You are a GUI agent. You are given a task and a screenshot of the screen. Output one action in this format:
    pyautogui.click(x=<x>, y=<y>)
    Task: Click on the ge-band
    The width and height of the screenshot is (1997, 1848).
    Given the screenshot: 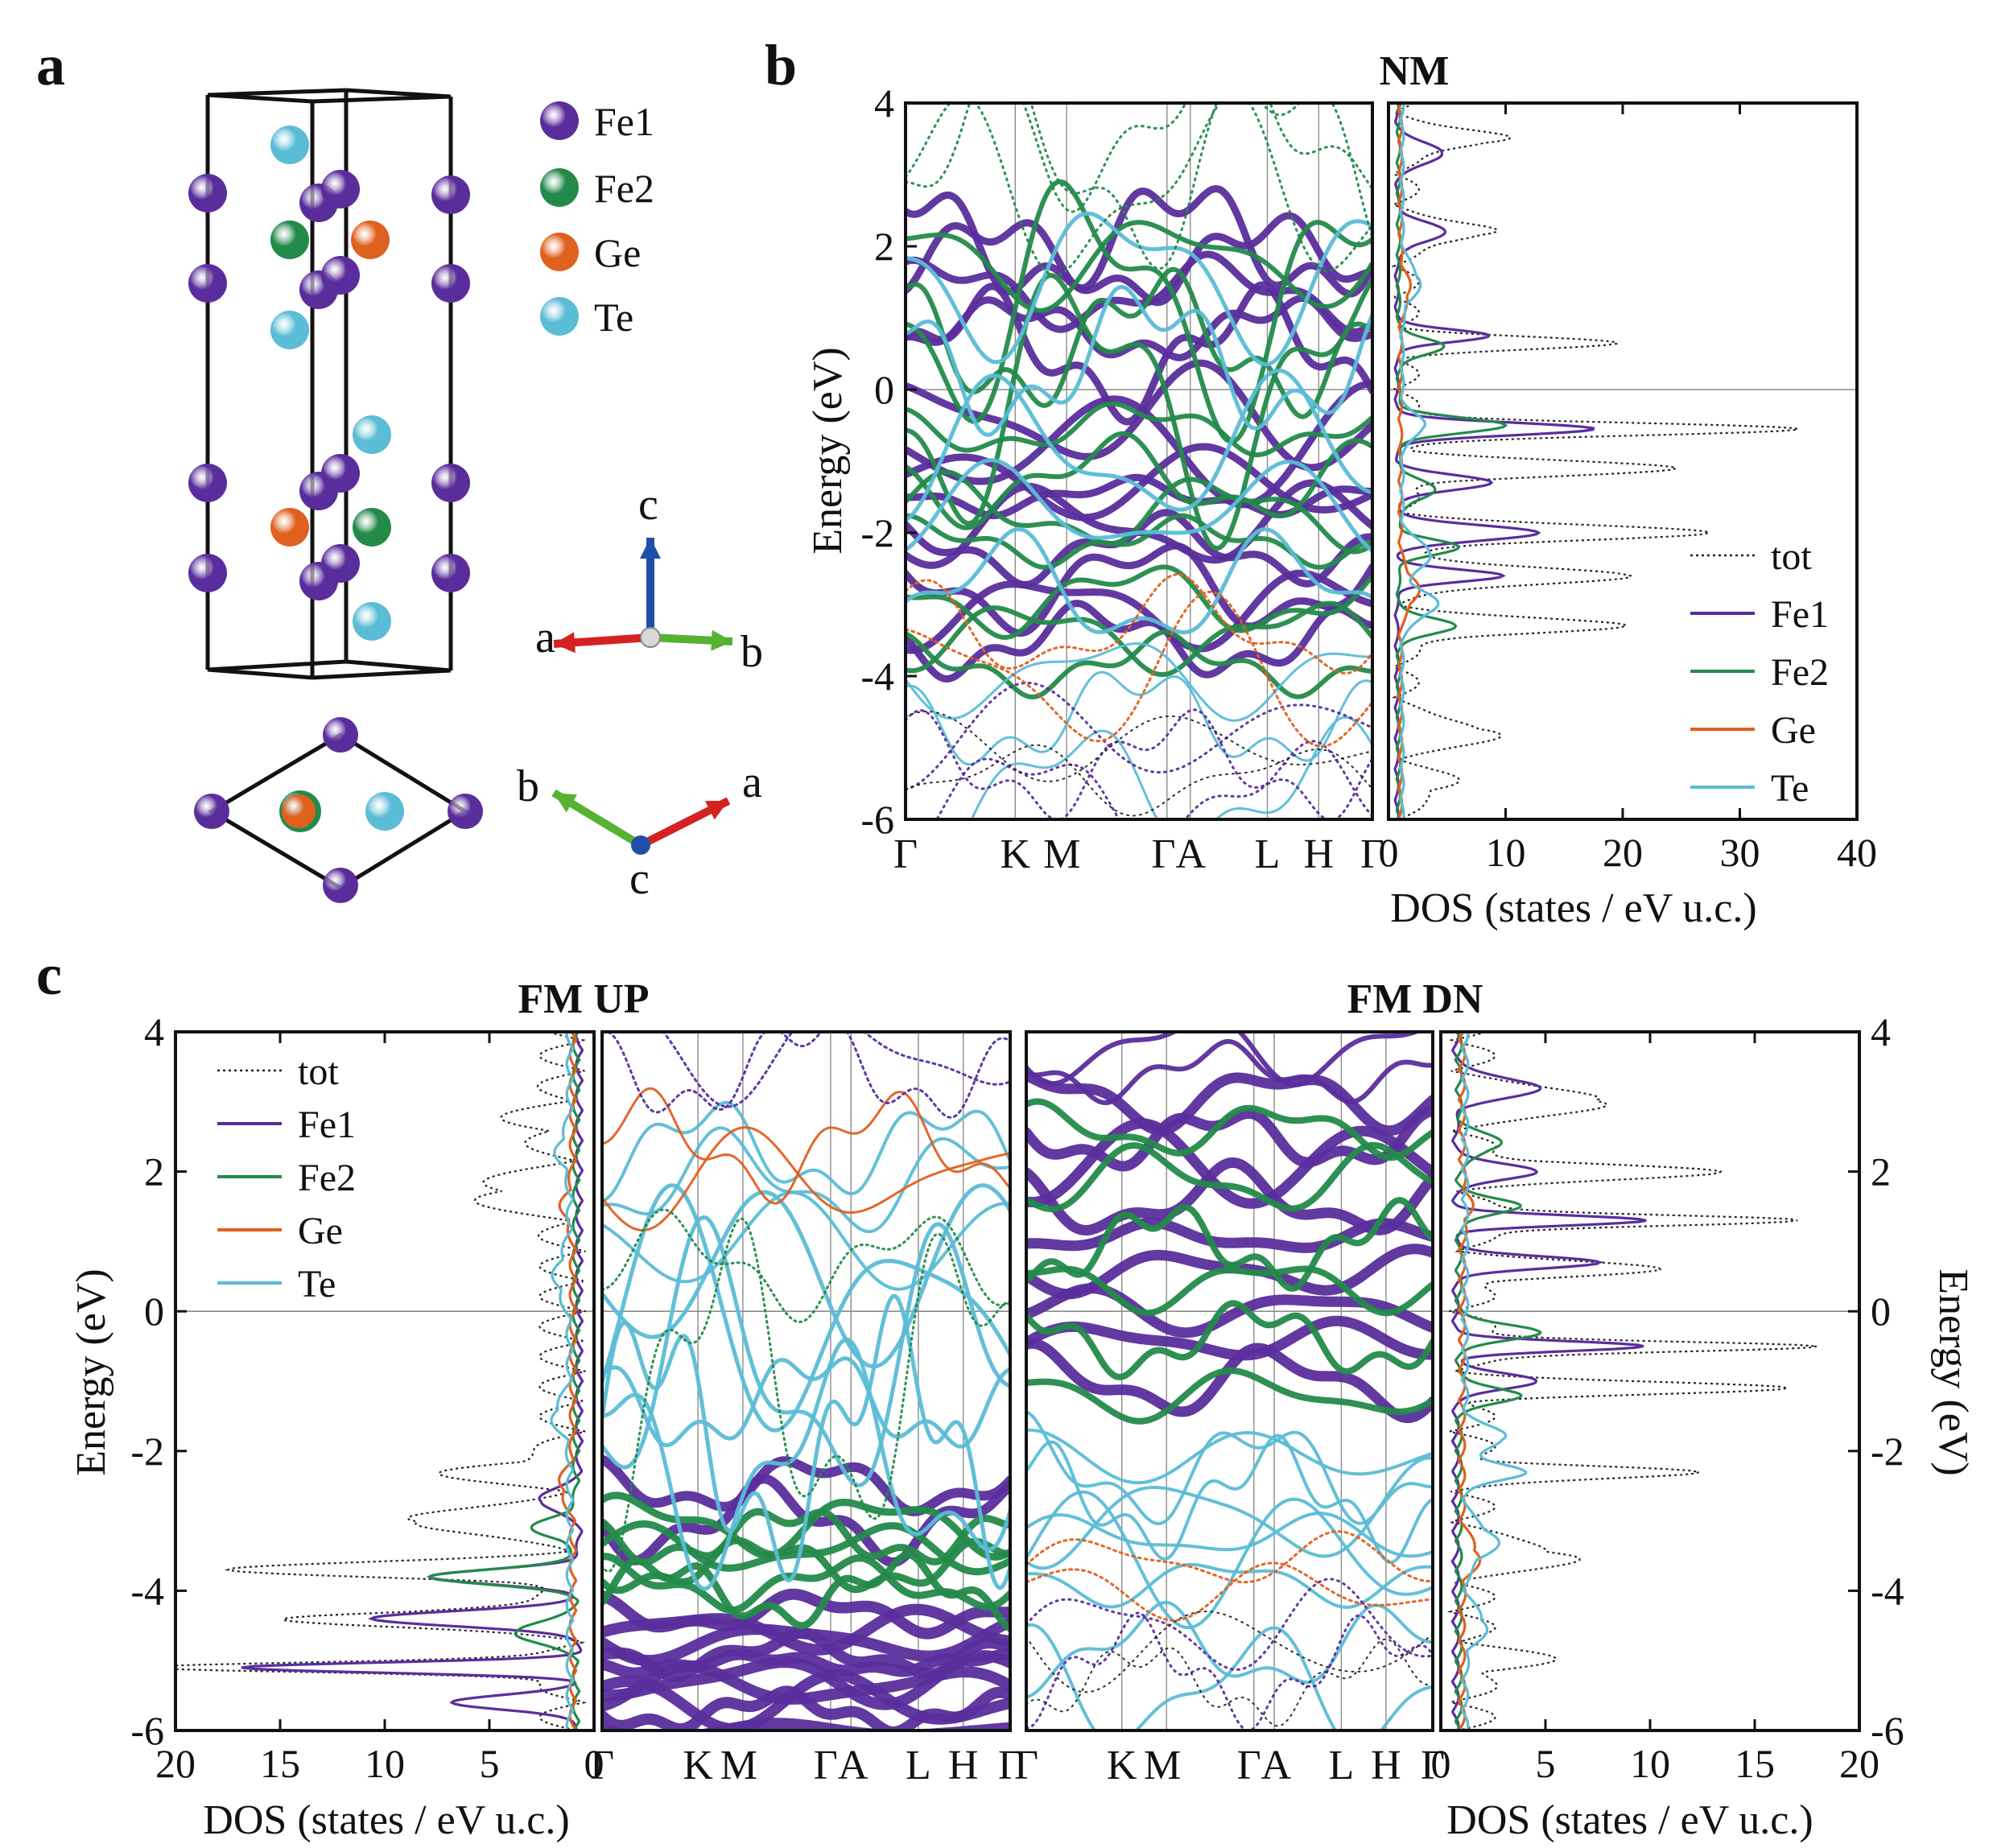 What is the action you would take?
    pyautogui.click(x=1229, y=1591)
    